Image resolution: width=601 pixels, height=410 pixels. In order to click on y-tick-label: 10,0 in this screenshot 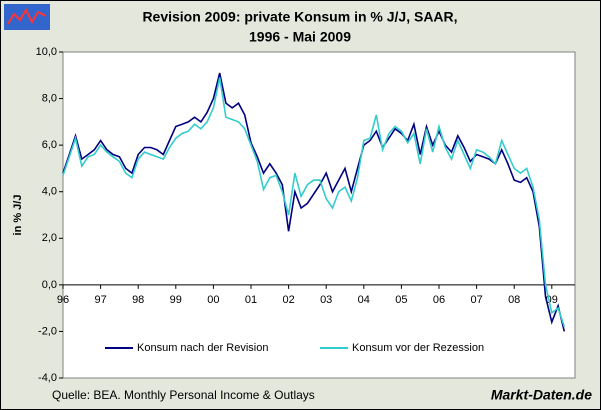, I will do `click(46, 52)`.